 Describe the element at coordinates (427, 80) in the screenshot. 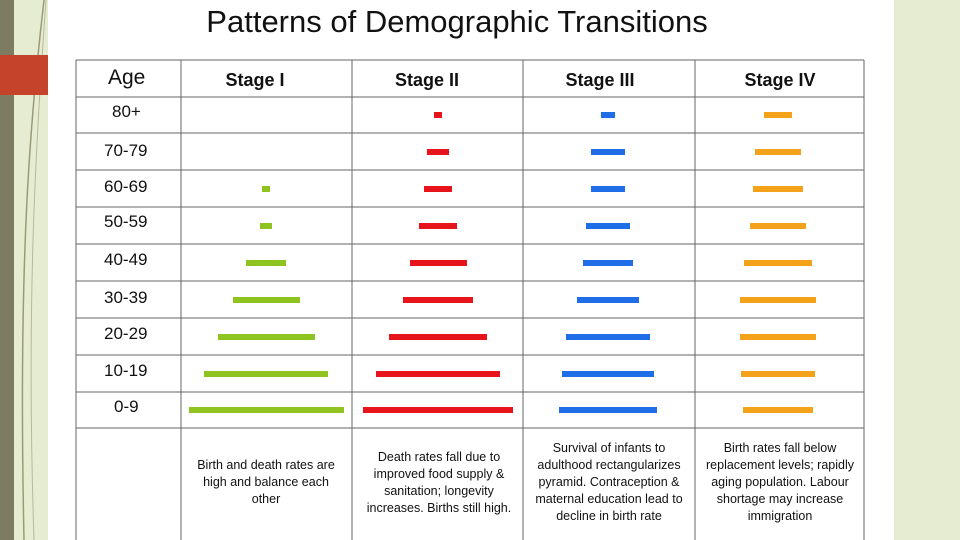

I see `stage-header-2: Stage II` at that location.